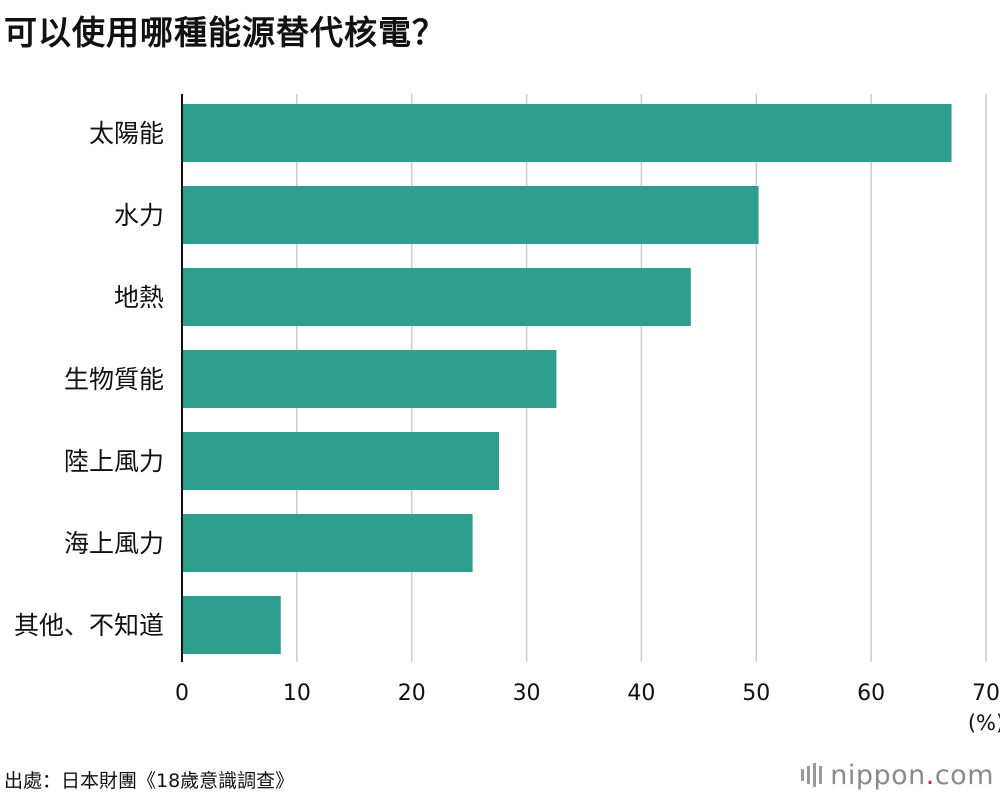 The image size is (1000, 796). Describe the element at coordinates (964, 775) in the screenshot. I see `logo-tld: com` at that location.